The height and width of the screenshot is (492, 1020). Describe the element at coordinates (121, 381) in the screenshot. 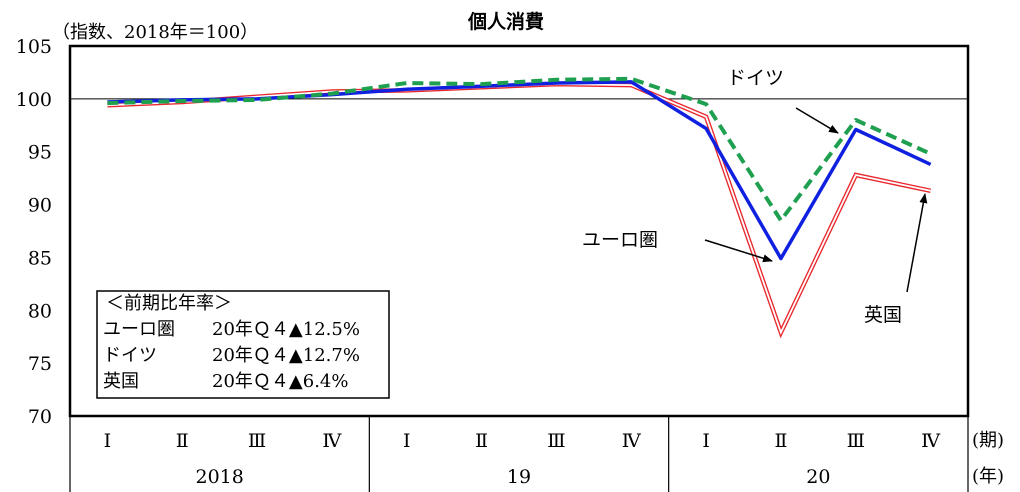

I see `legend-row-name: 英国` at that location.